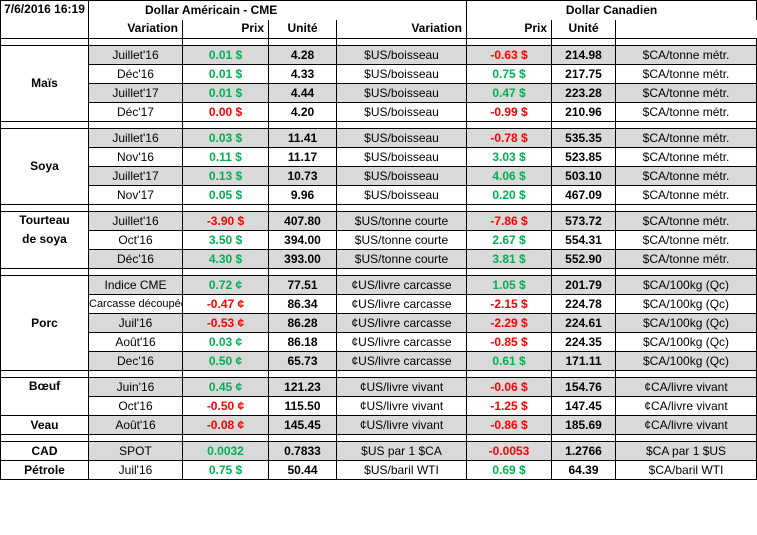 The width and height of the screenshot is (757, 535). Describe the element at coordinates (584, 406) in the screenshot. I see `ca-price-cell: 147.45` at that location.